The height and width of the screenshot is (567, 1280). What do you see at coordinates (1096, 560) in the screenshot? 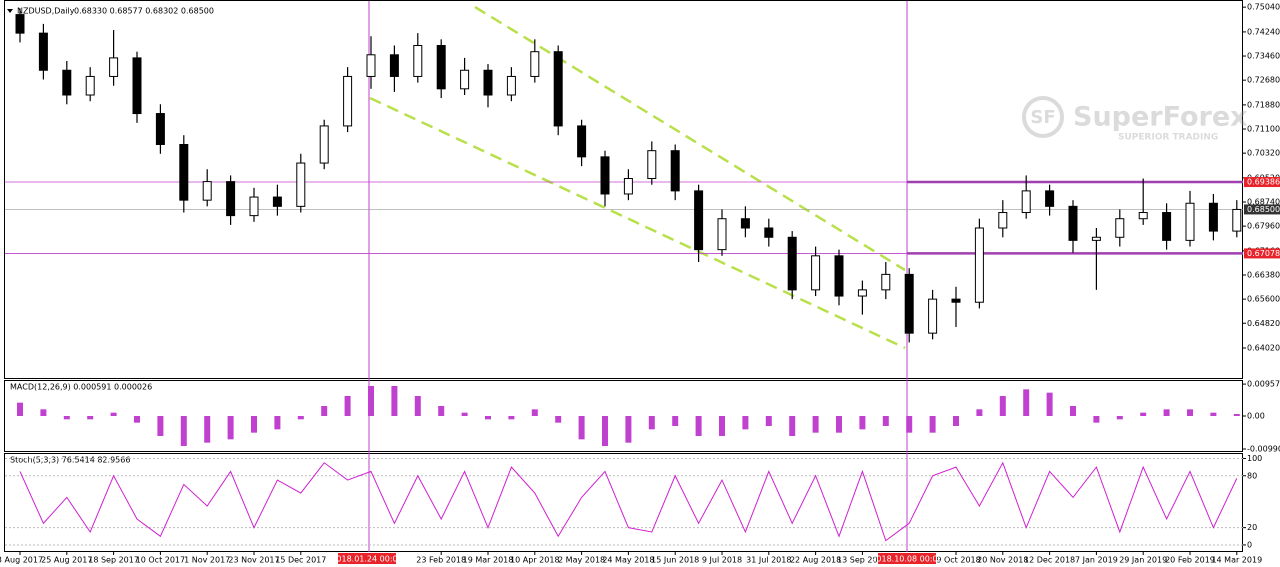
I see `x-tick-label: 7 Jan 2019` at bounding box center [1096, 560].